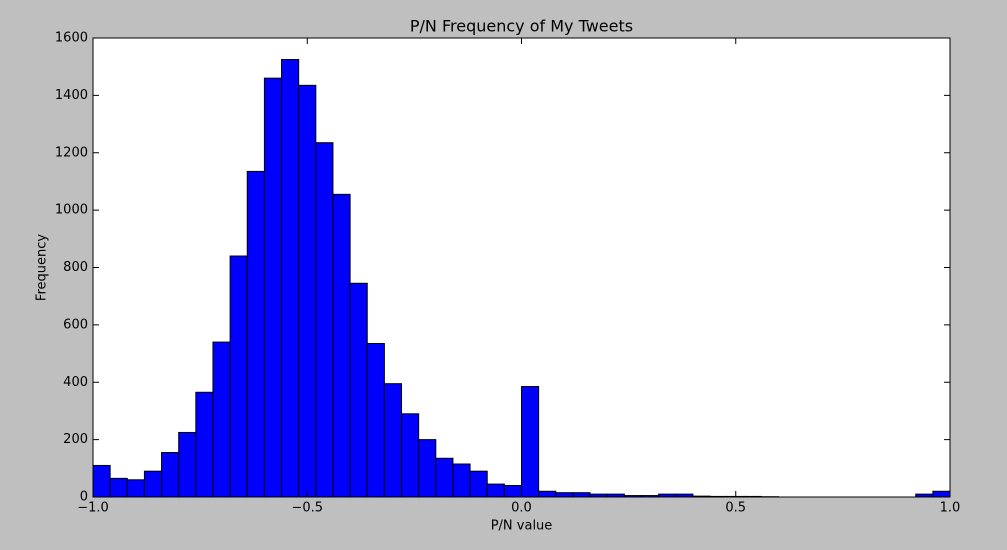  What do you see at coordinates (71, 38) in the screenshot?
I see `y-tick-label: 1600` at bounding box center [71, 38].